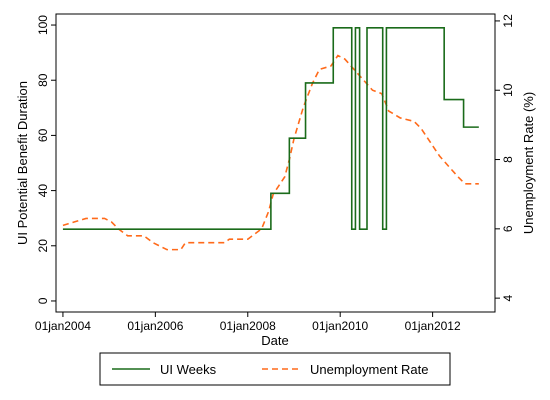 The width and height of the screenshot is (550, 400). What do you see at coordinates (43, 191) in the screenshot?
I see `y-left-tick-label: 40` at bounding box center [43, 191].